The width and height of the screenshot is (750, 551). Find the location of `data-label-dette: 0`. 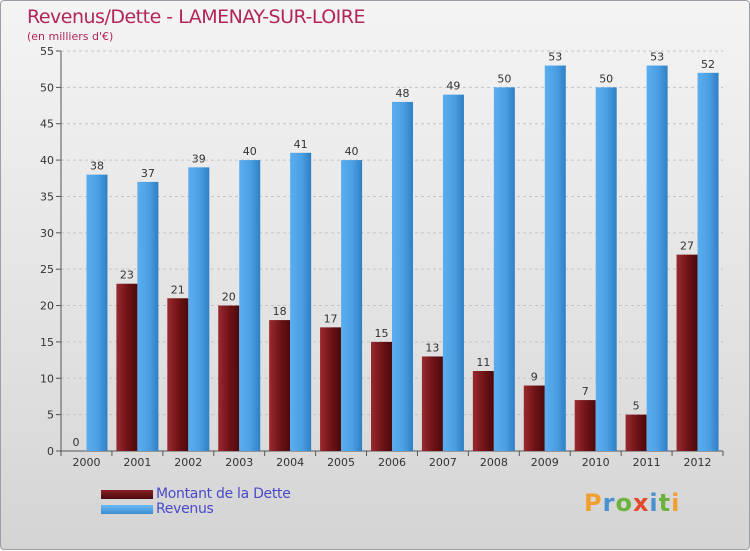

data-label-dette: 0 is located at coordinates (75, 442).